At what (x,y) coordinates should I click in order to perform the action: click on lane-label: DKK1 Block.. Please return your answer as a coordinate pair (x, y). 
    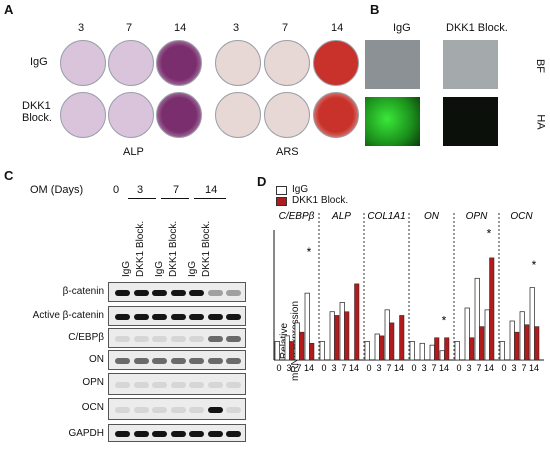
    Looking at the image, I should click on (140, 248).